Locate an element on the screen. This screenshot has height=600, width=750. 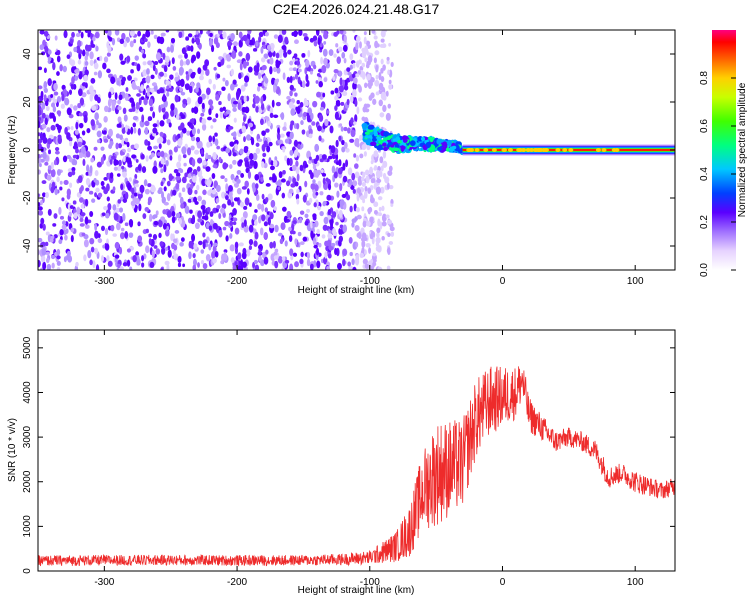
y-tick-label: 3000 is located at coordinates (27, 437).